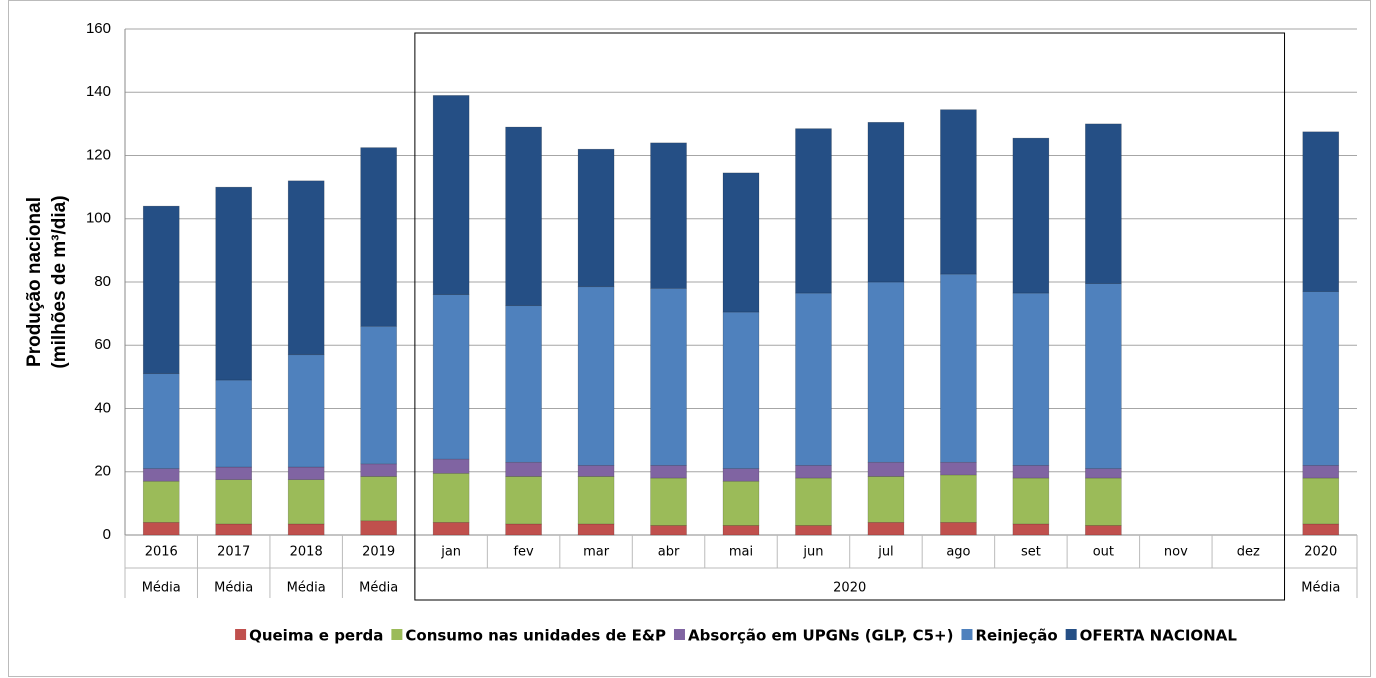 The width and height of the screenshot is (1376, 678). Describe the element at coordinates (161, 552) in the screenshot. I see `x-tick-label: 2016` at that location.